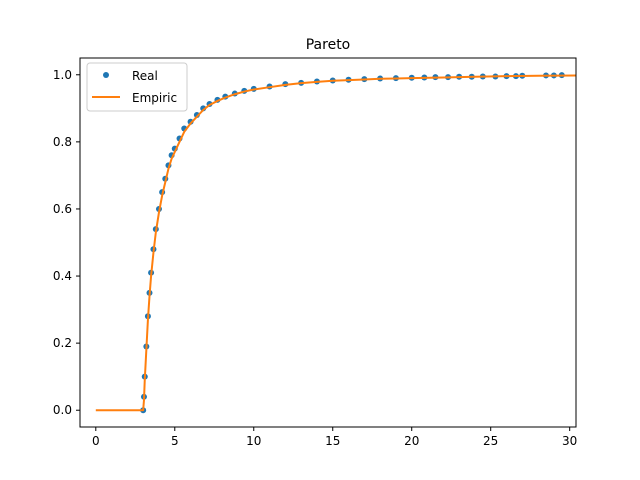  I want to click on x-tick-label: 20, so click(411, 441).